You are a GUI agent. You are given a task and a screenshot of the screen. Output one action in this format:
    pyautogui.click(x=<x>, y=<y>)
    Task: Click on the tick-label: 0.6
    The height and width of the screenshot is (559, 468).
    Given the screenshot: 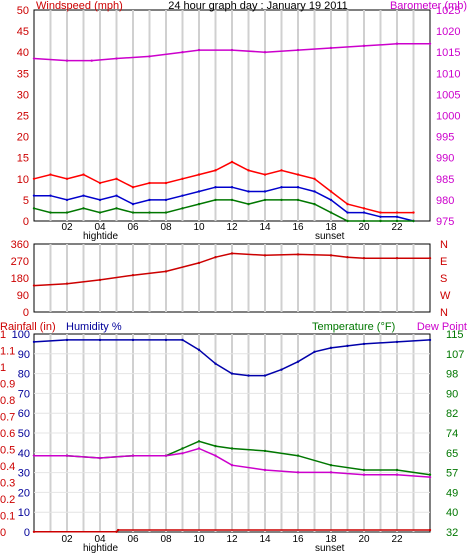 What is the action you would take?
    pyautogui.click(x=7, y=434)
    